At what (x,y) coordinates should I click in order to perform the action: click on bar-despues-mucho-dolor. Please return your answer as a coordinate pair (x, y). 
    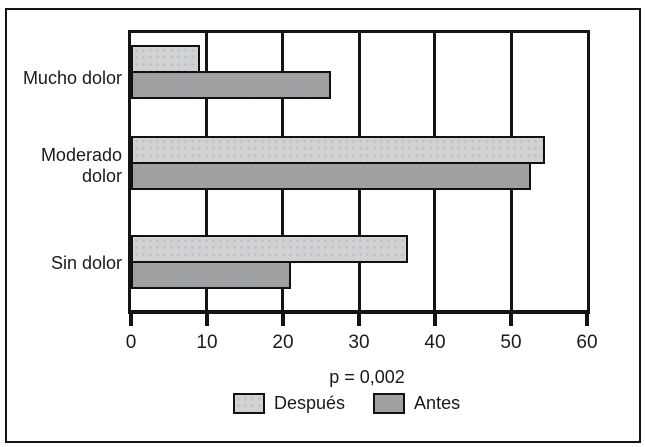
    Looking at the image, I should click on (166, 59).